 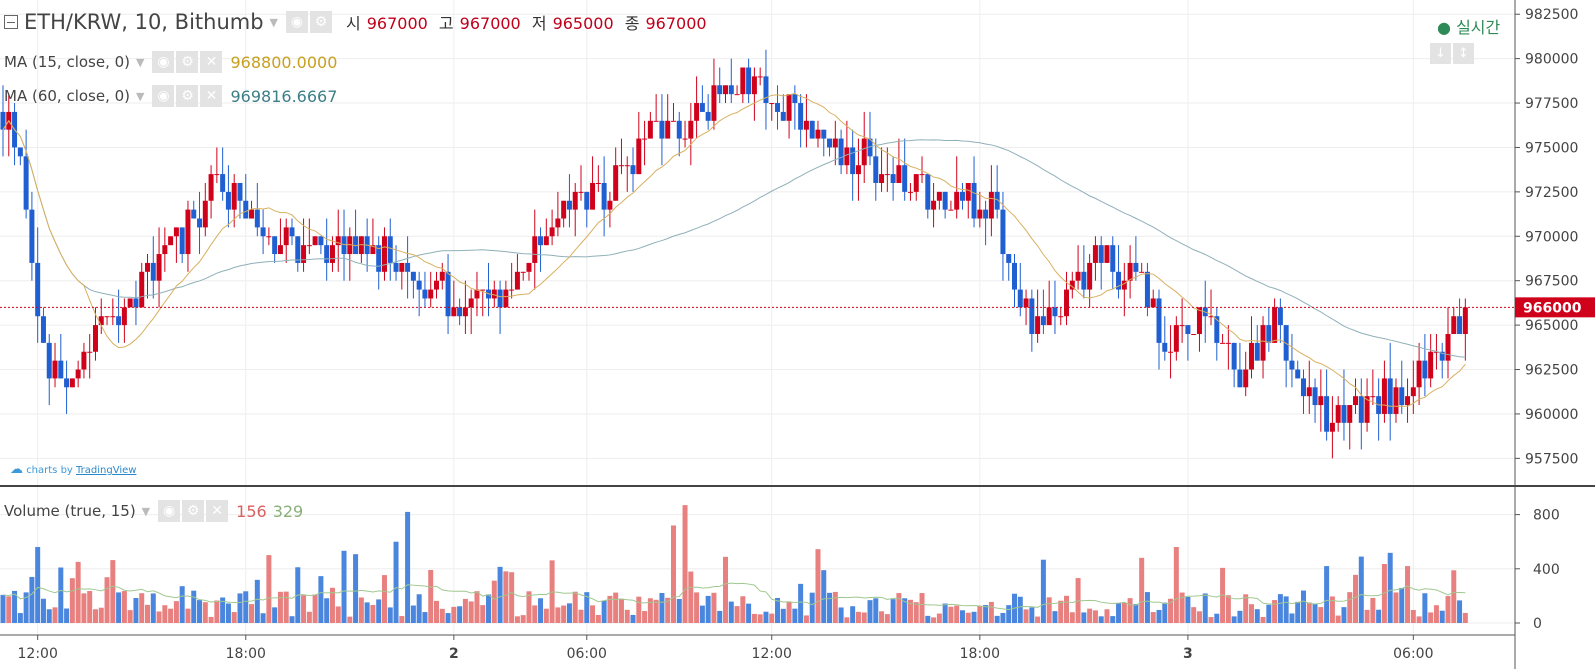 What do you see at coordinates (144, 22) in the screenshot?
I see `symbol-title: ETH/KRW, 10, Bithumb` at bounding box center [144, 22].